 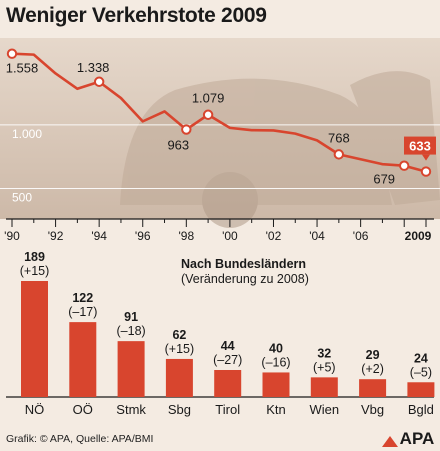 What do you see at coordinates (384, 179) in the screenshot?
I see `data-label-2008: 679` at bounding box center [384, 179].